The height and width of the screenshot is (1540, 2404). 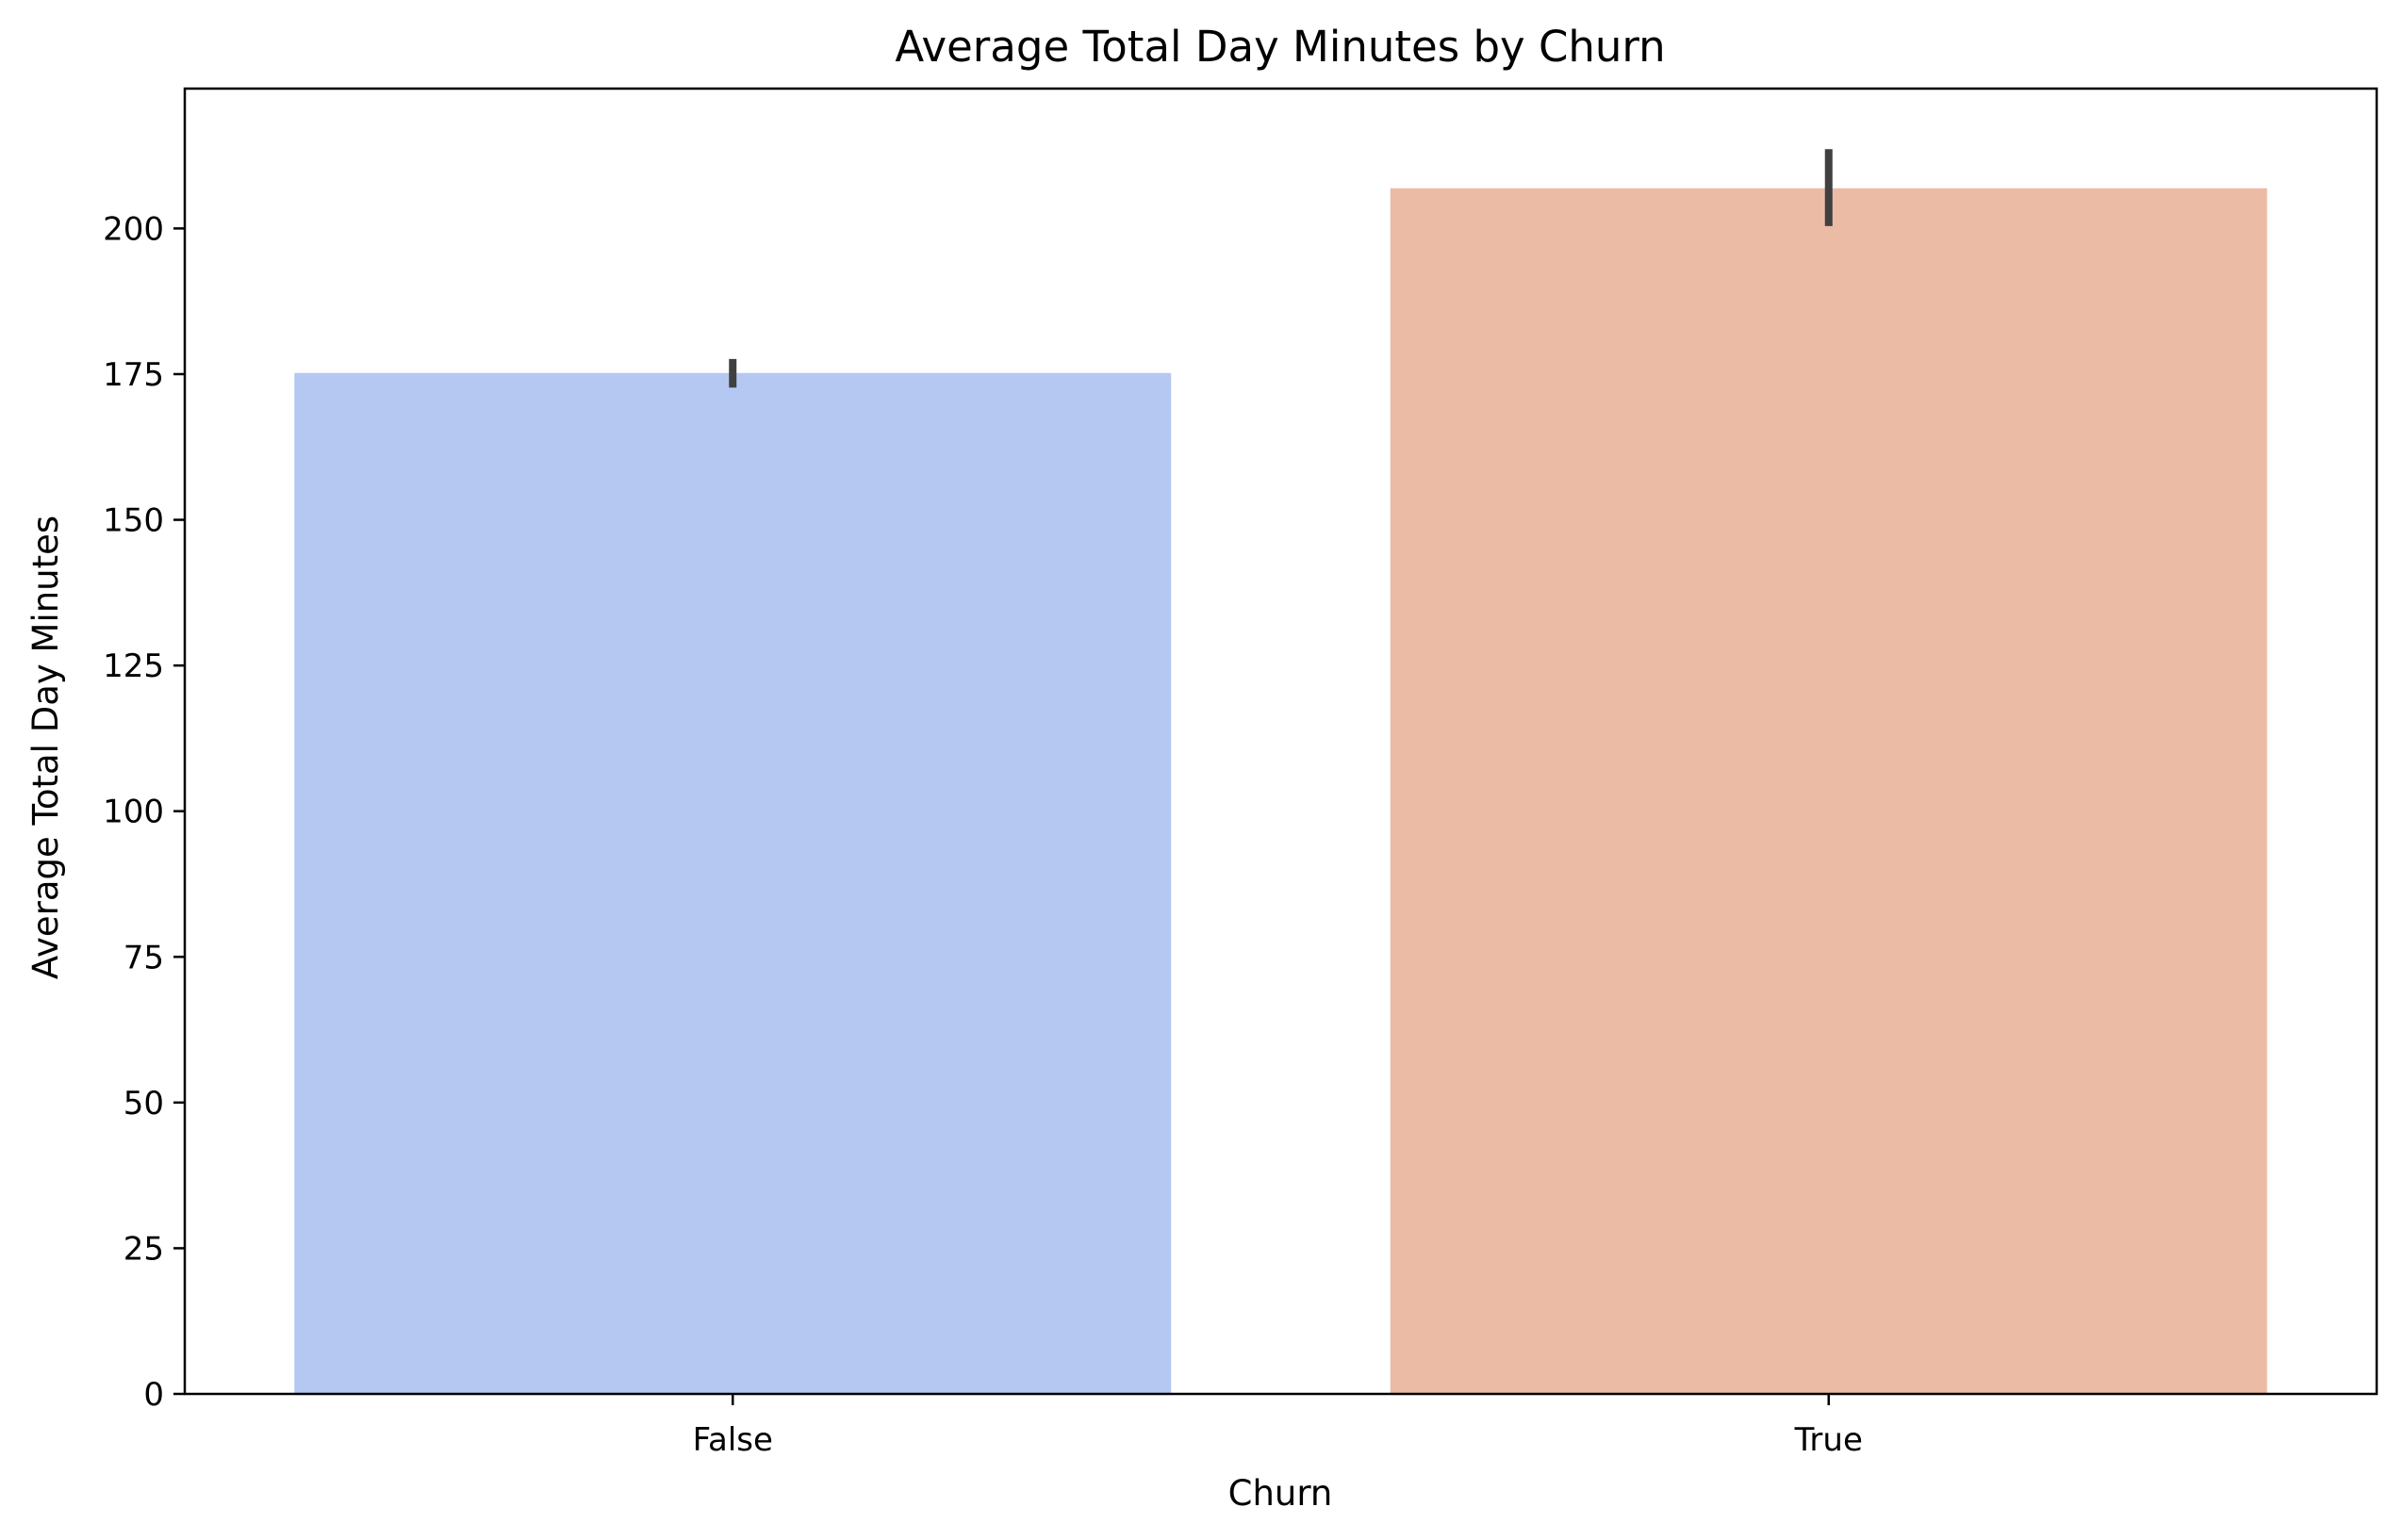 What do you see at coordinates (133, 666) in the screenshot?
I see `y-tick-label-125: 125` at bounding box center [133, 666].